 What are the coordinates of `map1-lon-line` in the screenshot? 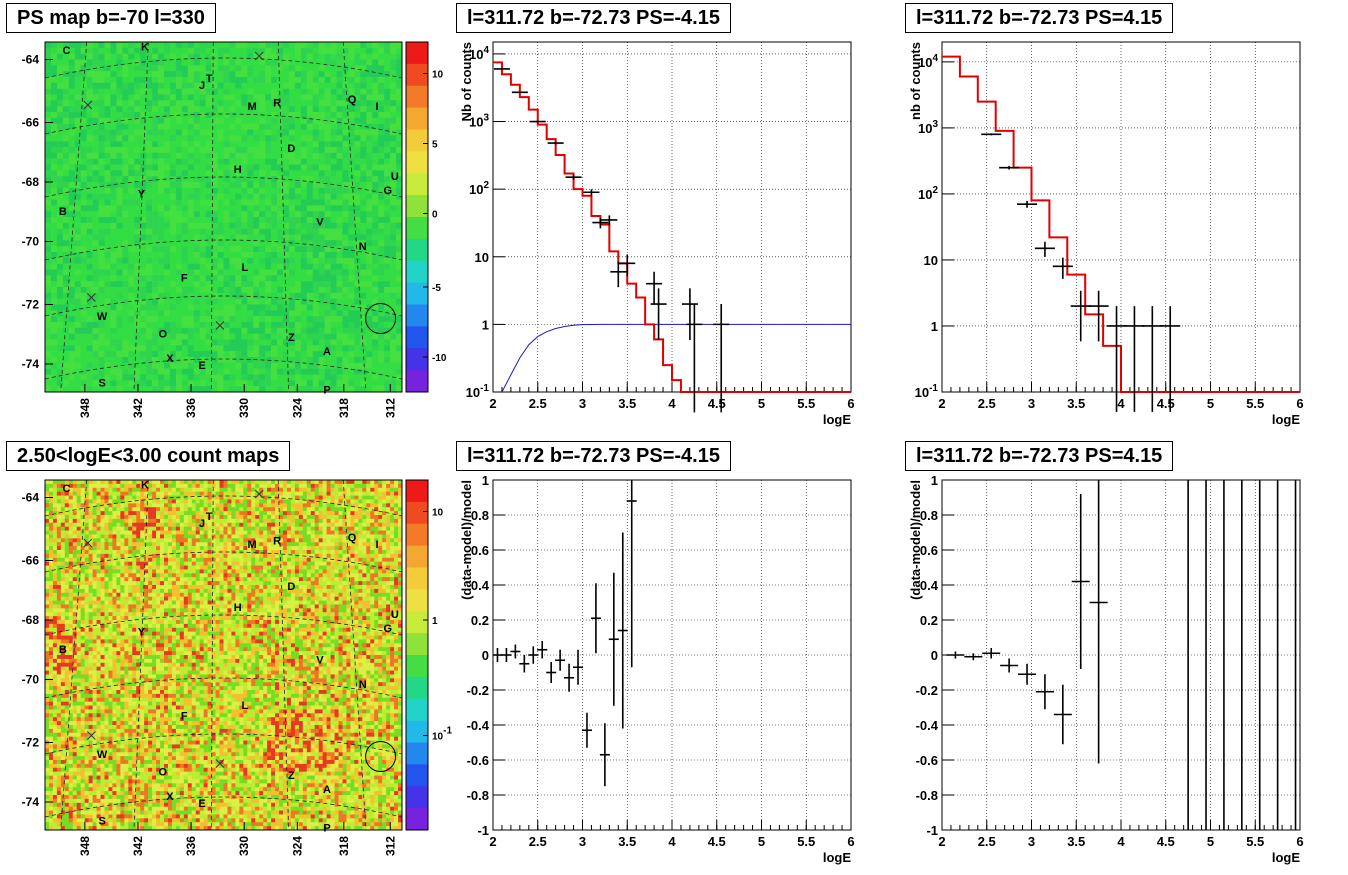 It's located at (212, 217).